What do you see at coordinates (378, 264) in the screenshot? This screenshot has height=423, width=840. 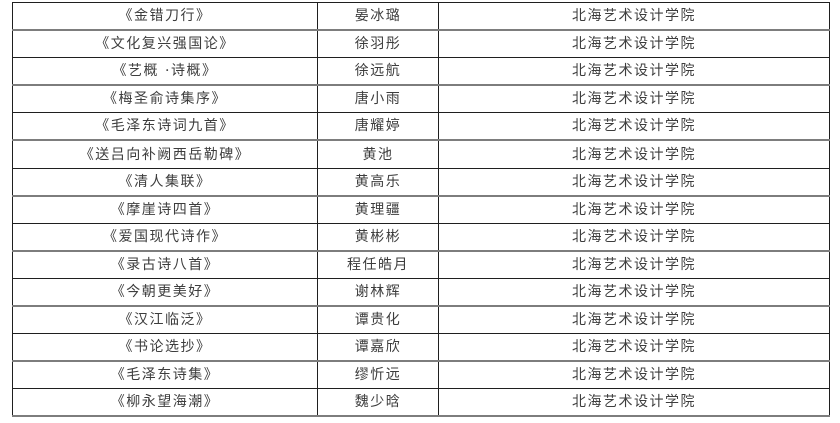 I see `author-name-cell: 程任皓月` at bounding box center [378, 264].